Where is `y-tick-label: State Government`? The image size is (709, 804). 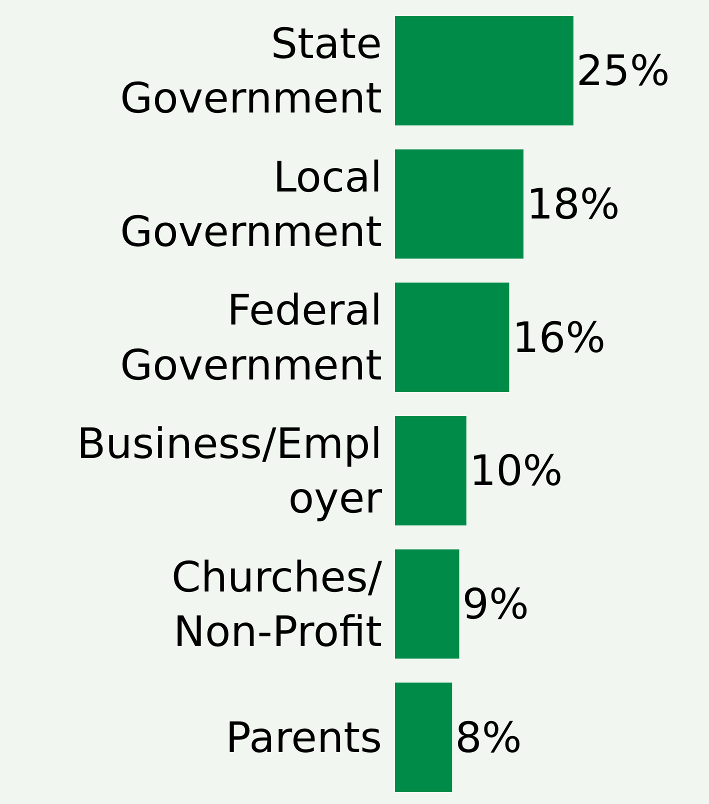
y-tick-label: State Government is located at coordinates (251, 71).